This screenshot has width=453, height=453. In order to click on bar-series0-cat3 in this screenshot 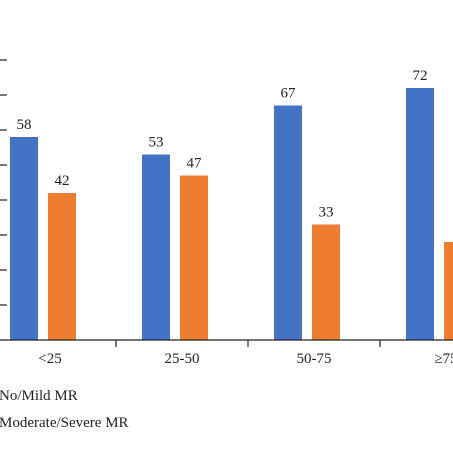, I will do `click(420, 214)`.